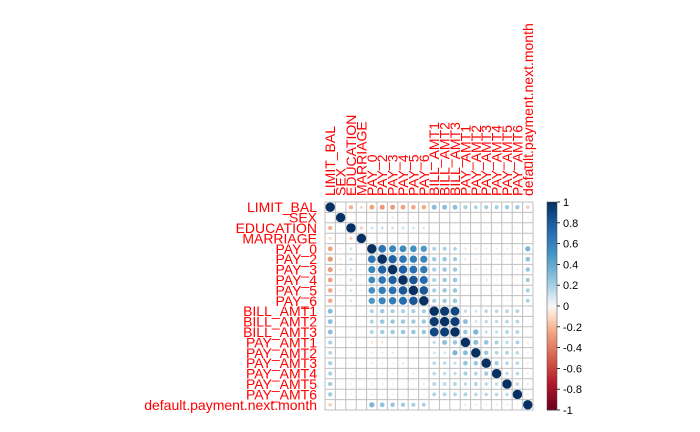 Image resolution: width=700 pixels, height=432 pixels. What do you see at coordinates (403, 175) in the screenshot?
I see `column-label: PAY_4` at bounding box center [403, 175].